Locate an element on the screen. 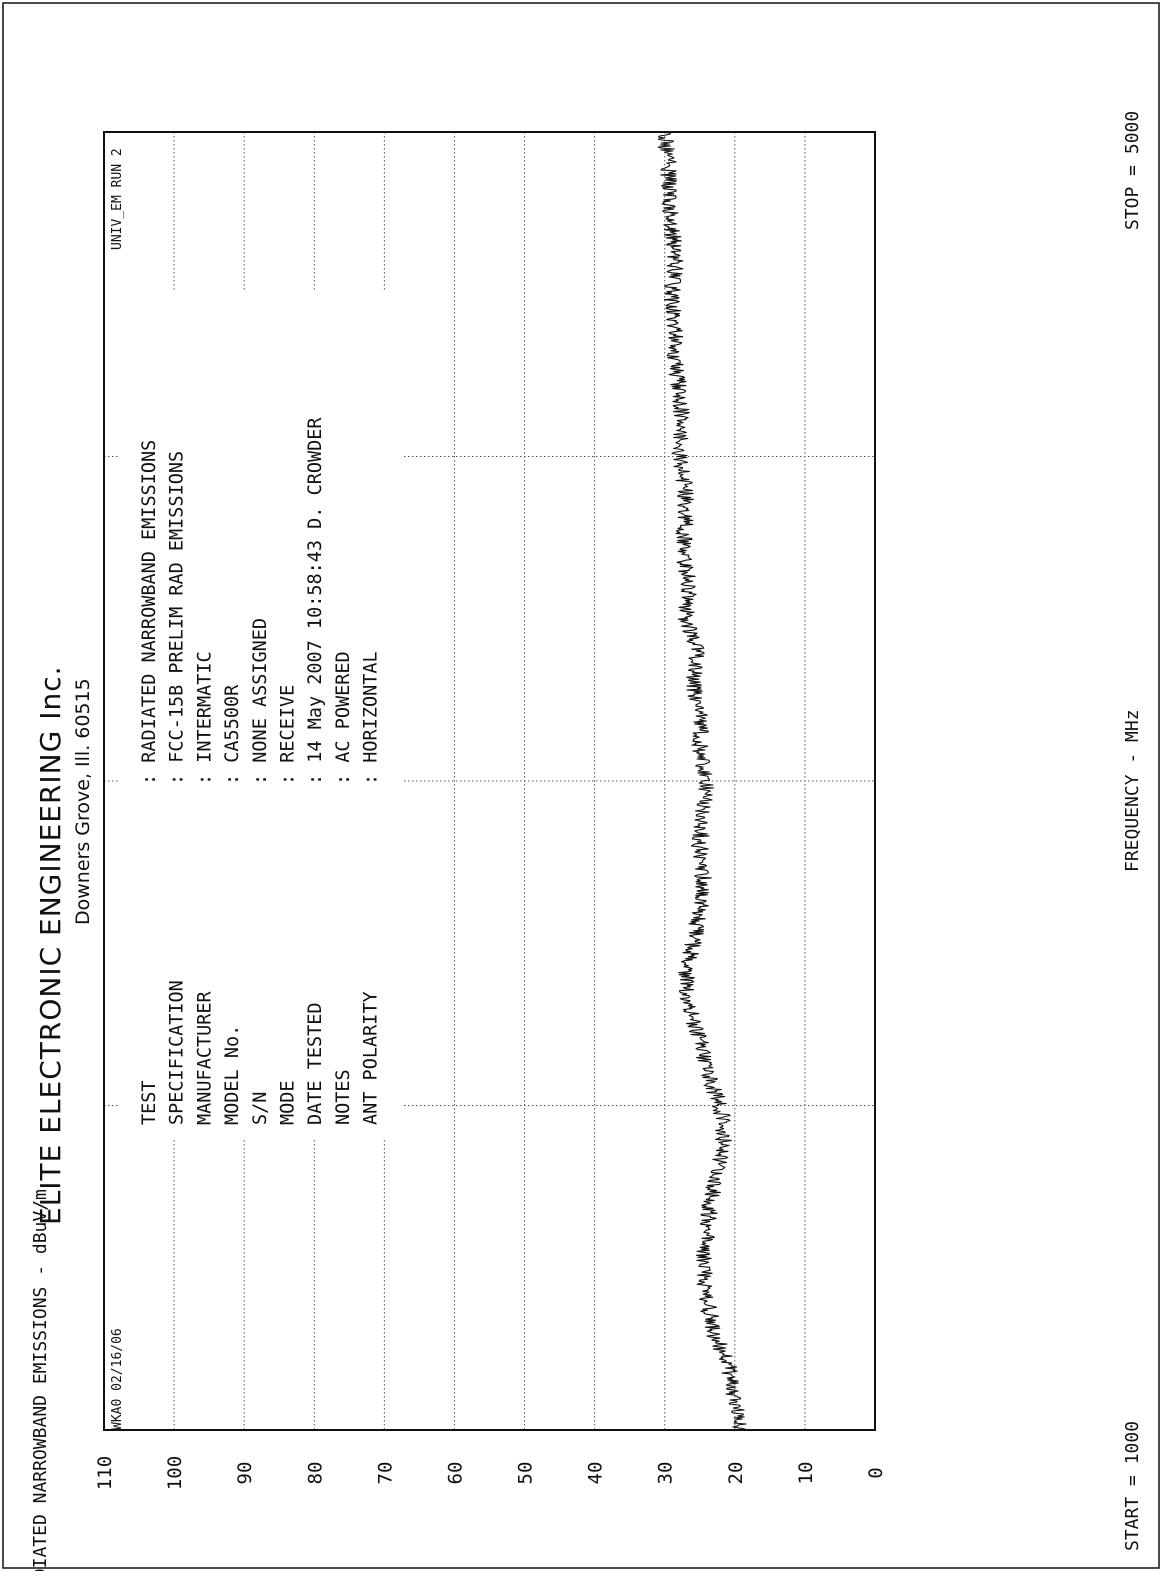 Image resolution: width=1162 pixels, height=1571 pixels. info-key: MANUFACTURER is located at coordinates (204, 1057).